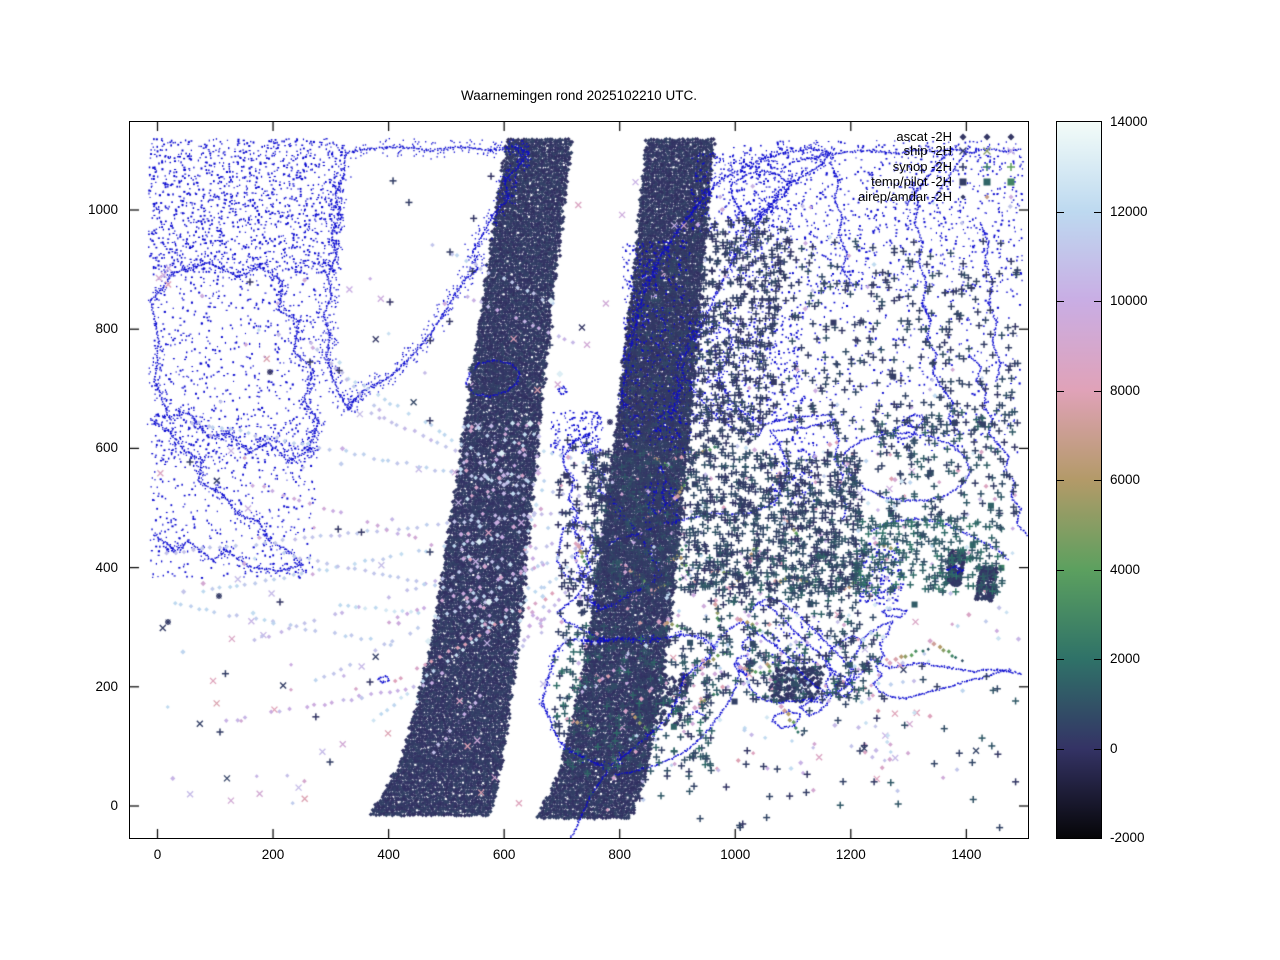  Describe the element at coordinates (966, 854) in the screenshot. I see `x-tick-label: 1400` at that location.